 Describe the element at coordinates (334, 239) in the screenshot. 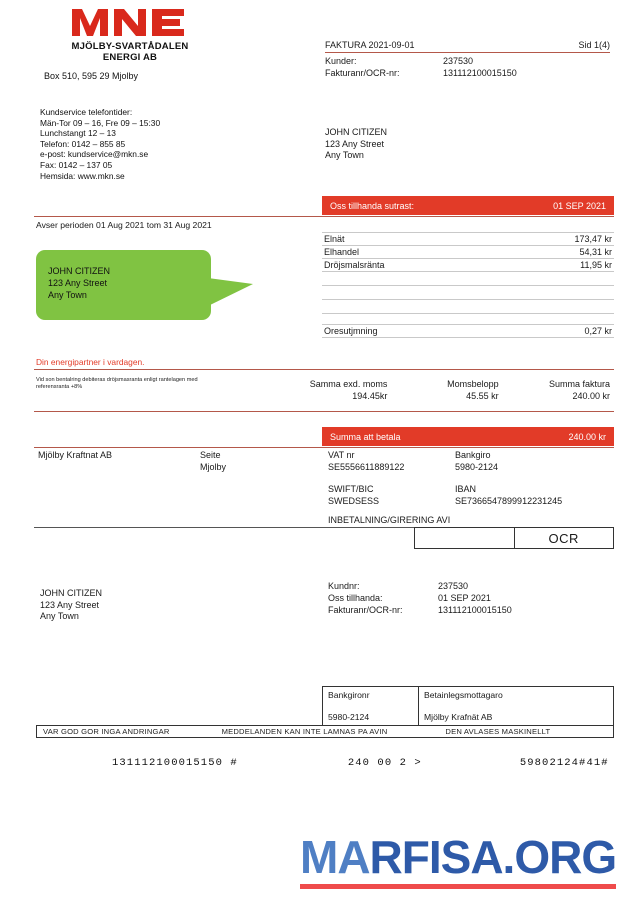

I see `item-label: Elnät` at that location.